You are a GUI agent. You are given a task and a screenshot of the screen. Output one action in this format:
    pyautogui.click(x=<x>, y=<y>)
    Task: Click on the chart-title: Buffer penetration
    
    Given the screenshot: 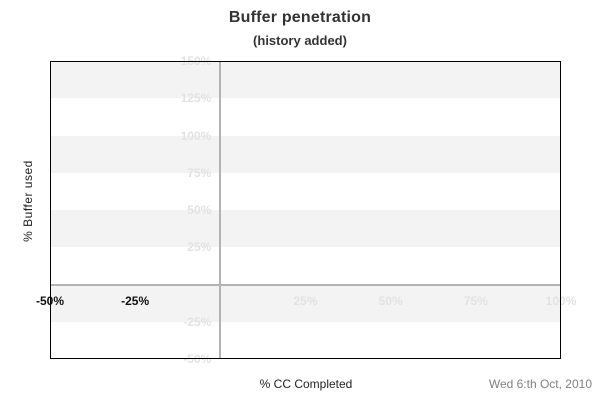 What is the action you would take?
    pyautogui.click(x=300, y=17)
    